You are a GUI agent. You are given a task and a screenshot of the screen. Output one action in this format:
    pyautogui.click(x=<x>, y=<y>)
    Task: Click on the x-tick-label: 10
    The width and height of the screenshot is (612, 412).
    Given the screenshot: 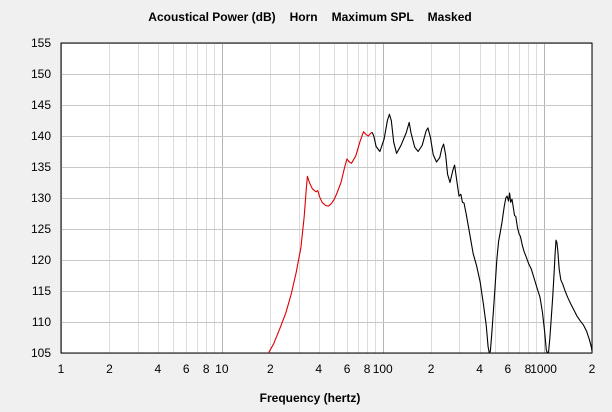 What is the action you would take?
    pyautogui.click(x=222, y=369)
    